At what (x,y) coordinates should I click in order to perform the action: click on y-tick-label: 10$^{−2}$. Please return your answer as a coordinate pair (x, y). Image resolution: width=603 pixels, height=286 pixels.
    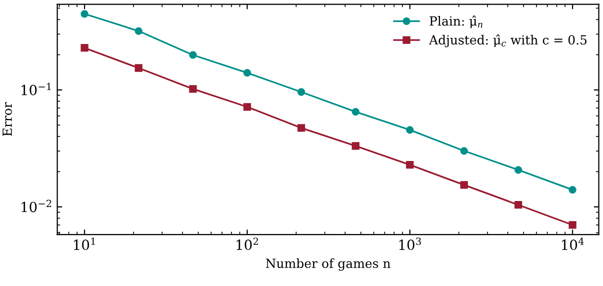
    Looking at the image, I should click on (37, 206).